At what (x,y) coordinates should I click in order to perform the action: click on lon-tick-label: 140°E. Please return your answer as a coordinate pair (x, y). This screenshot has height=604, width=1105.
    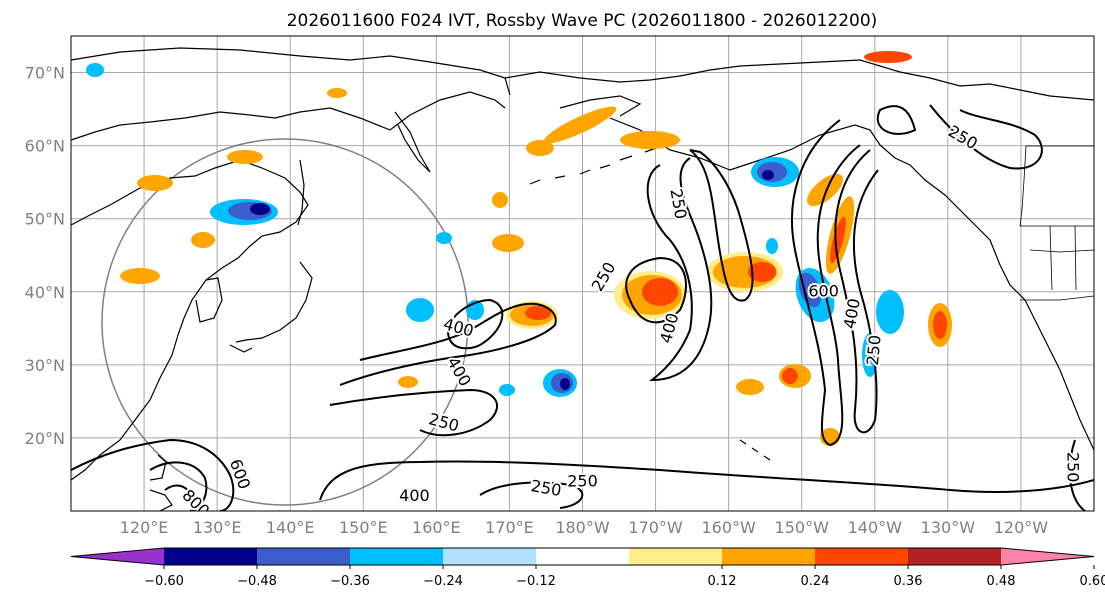
    Looking at the image, I should click on (290, 527).